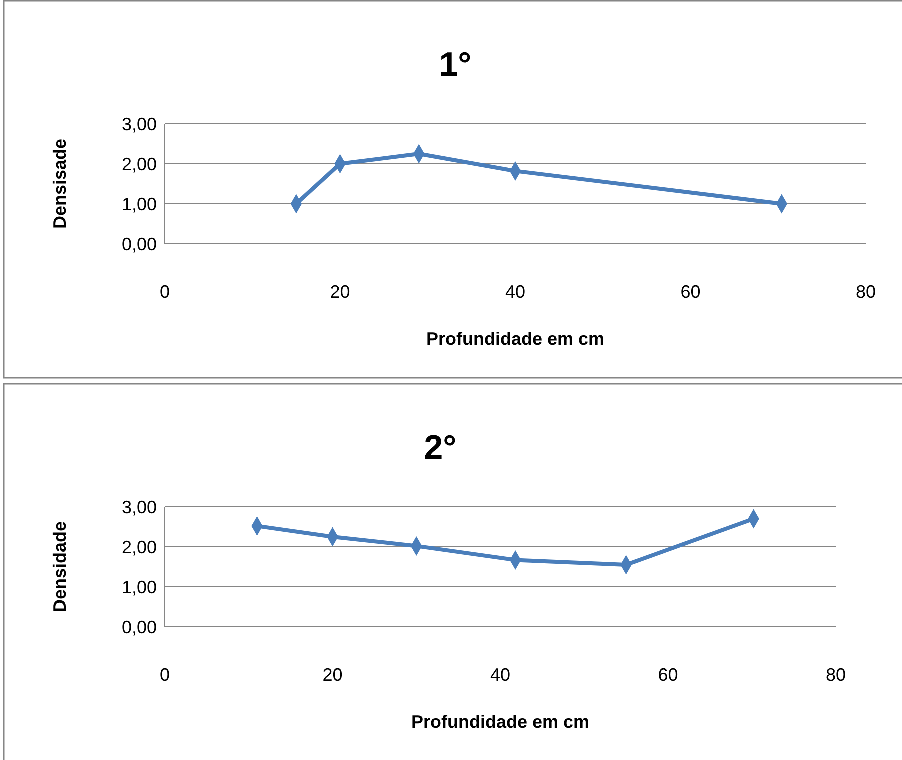  I want to click on y-axis-title: Densisade, so click(60, 184).